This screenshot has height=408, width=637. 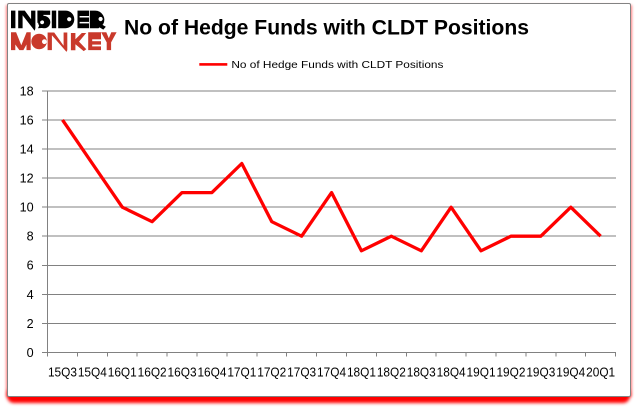 What do you see at coordinates (27, 179) in the screenshot?
I see `svg-text: 12` at bounding box center [27, 179].